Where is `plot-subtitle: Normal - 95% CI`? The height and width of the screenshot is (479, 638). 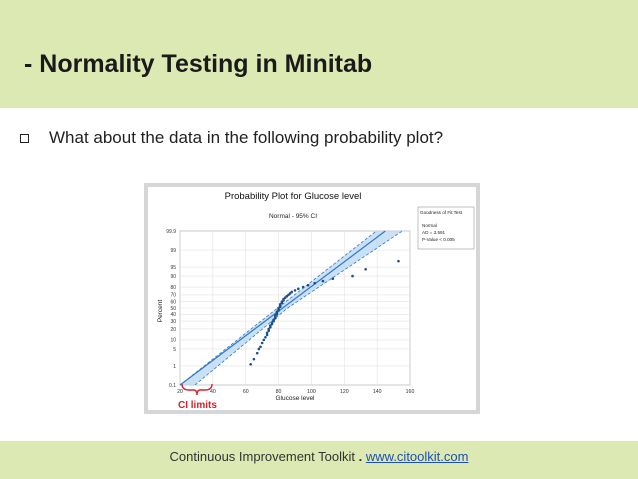 plot-subtitle: Normal - 95% CI is located at coordinates (293, 216).